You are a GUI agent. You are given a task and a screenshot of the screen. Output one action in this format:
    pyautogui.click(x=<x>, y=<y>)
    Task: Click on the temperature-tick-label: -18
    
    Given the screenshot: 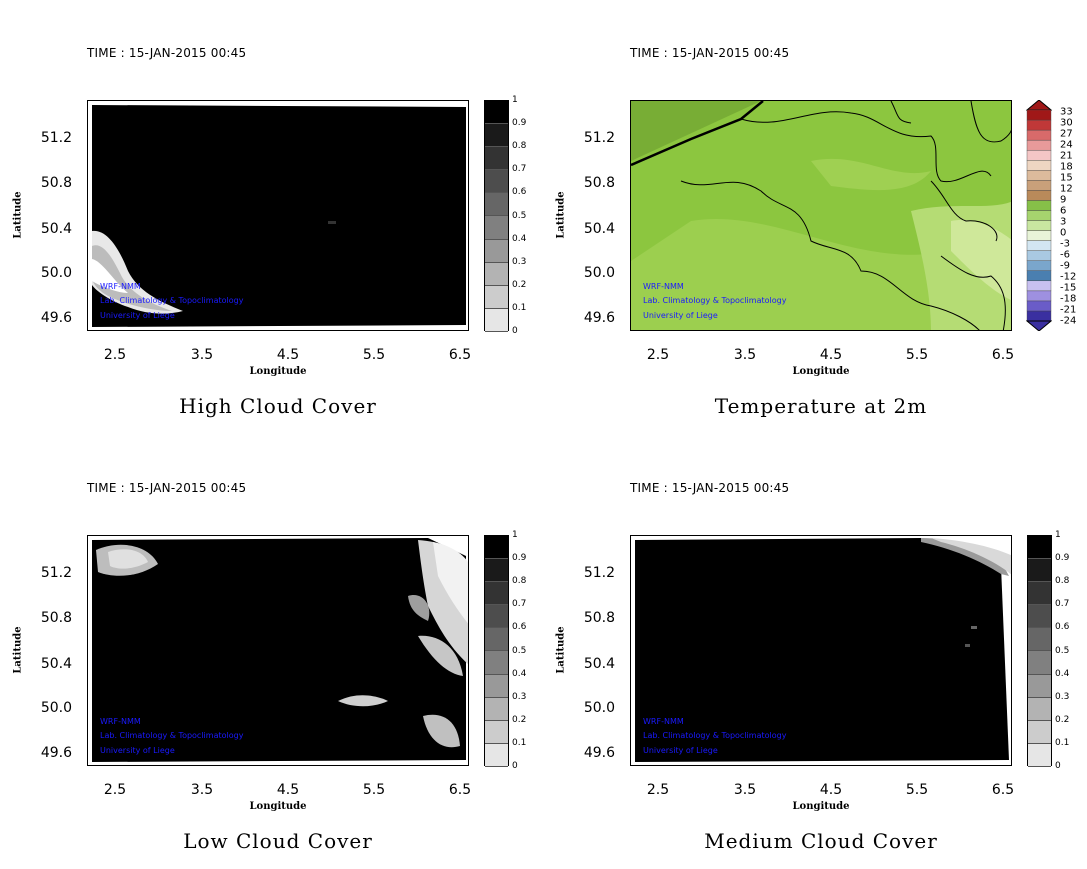 What is the action you would take?
    pyautogui.click(x=1068, y=299)
    